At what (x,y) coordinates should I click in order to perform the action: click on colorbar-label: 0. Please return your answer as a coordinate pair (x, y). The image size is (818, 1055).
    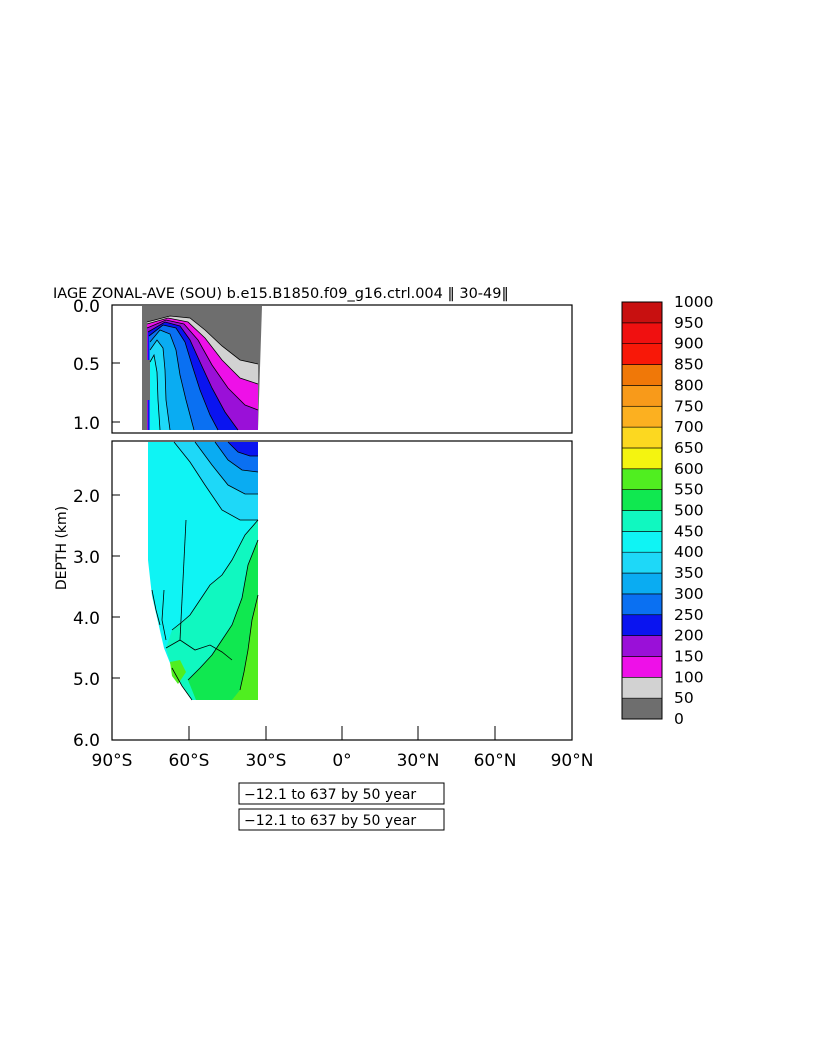
    Looking at the image, I should click on (679, 719).